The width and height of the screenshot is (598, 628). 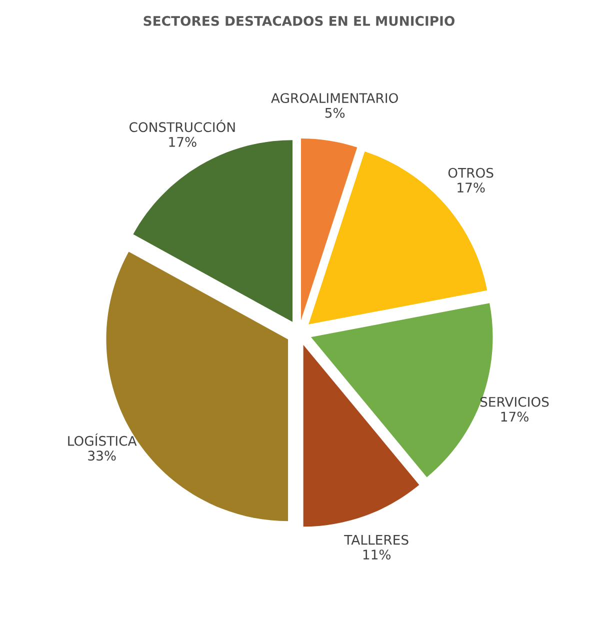 What do you see at coordinates (376, 539) in the screenshot?
I see `slice-label: TALLERES` at bounding box center [376, 539].